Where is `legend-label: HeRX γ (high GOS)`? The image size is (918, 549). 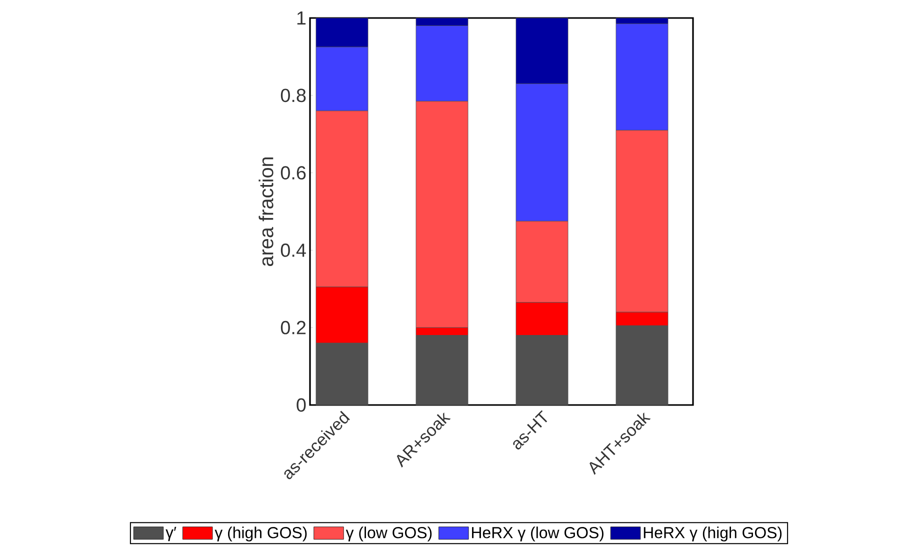
legend-label: HeRX γ (high GOS) is located at coordinates (713, 534).